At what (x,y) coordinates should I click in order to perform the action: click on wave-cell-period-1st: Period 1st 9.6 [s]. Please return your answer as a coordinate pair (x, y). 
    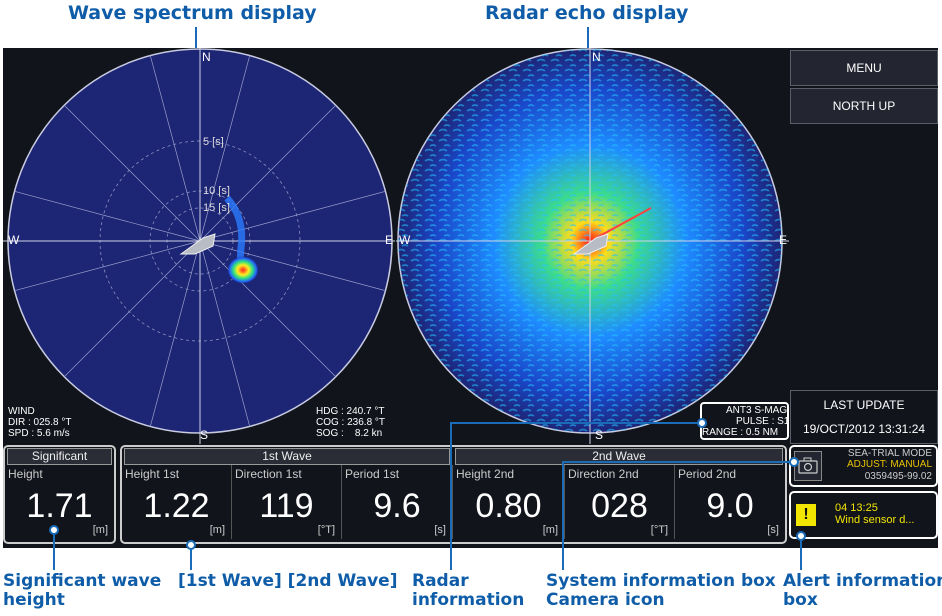
    Looking at the image, I should click on (397, 502).